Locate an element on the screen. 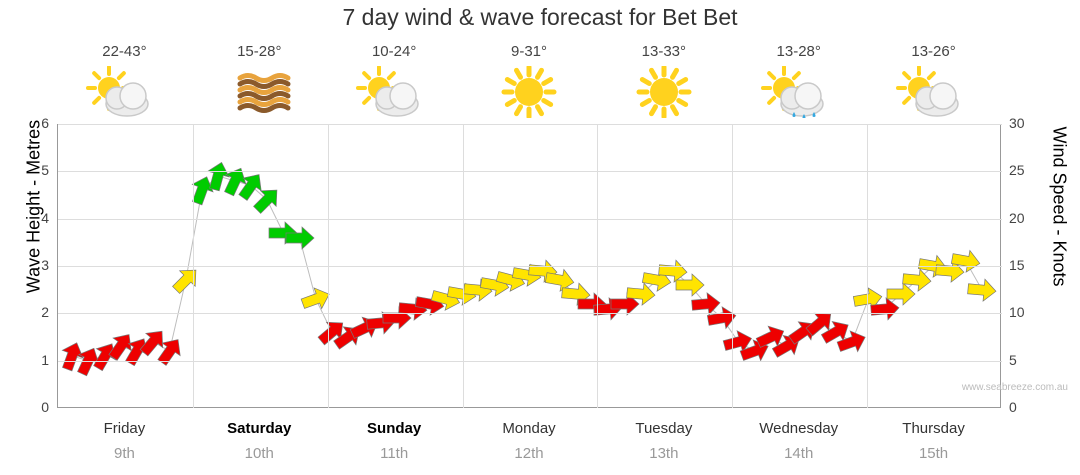 This screenshot has height=475, width=1080. day-name: Wednesday is located at coordinates (799, 428).